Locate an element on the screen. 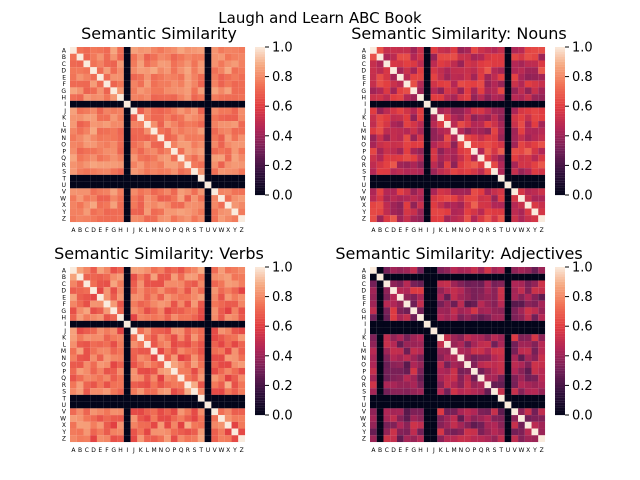 The image size is (640, 480). x-tick-label: T is located at coordinates (200, 230).